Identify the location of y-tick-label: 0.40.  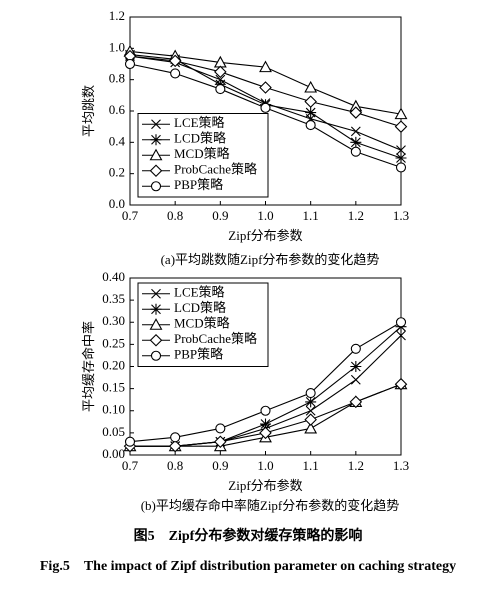
(113, 276).